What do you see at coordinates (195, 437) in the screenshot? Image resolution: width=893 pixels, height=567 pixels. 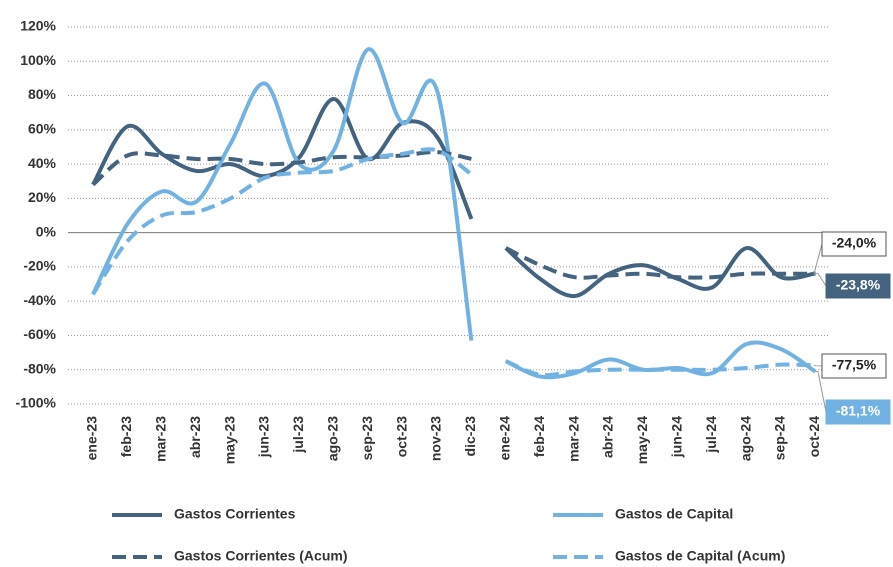 I see `x-tick-label: abr-23` at bounding box center [195, 437].